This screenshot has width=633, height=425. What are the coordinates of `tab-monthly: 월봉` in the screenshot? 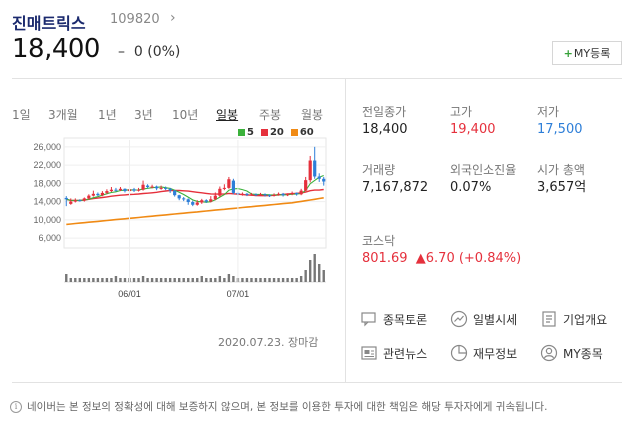 It's located at (312, 115).